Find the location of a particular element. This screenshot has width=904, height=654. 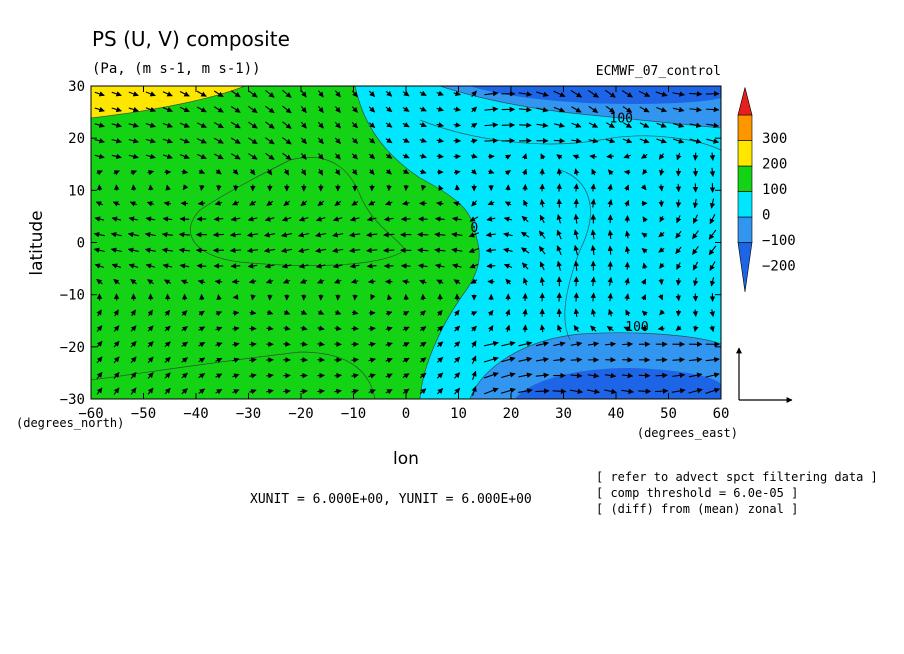

y-tick-label: 30 is located at coordinates (76, 87).